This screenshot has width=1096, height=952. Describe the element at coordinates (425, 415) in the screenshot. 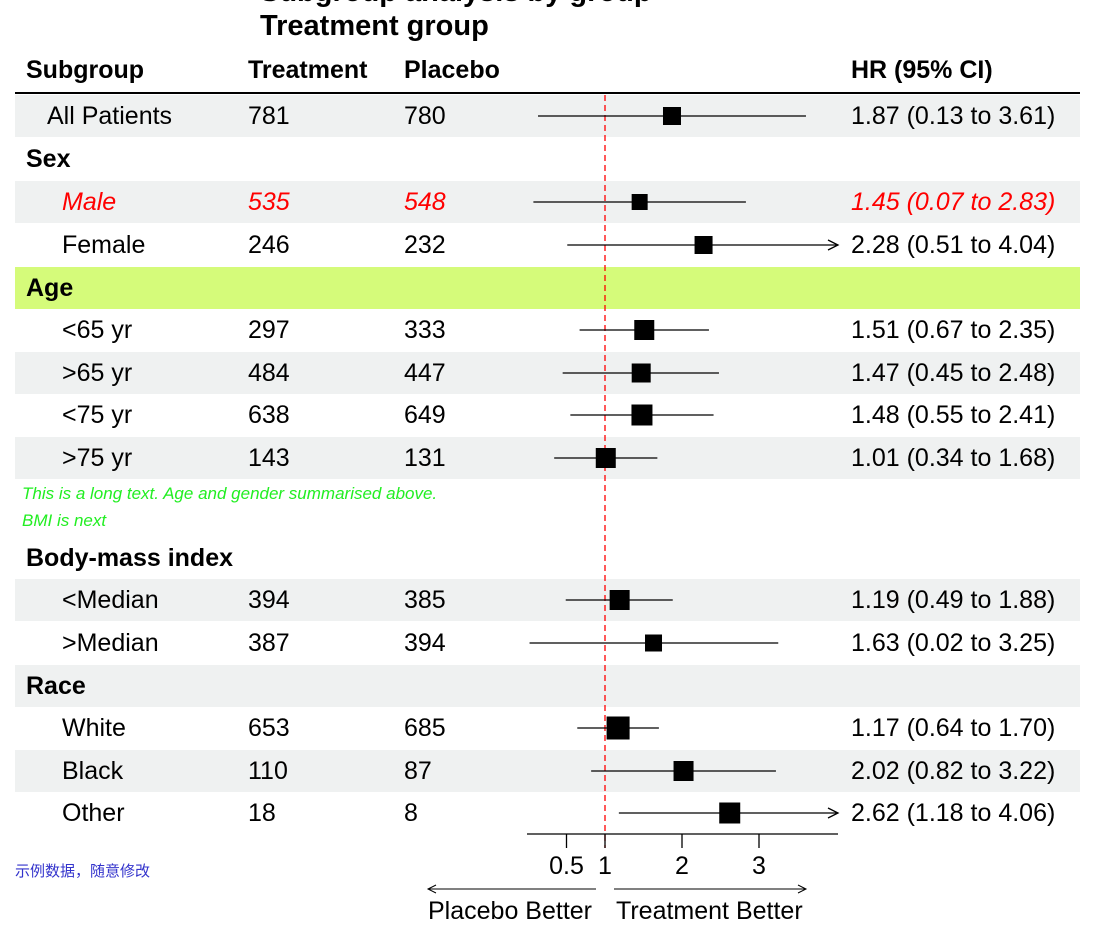

I see `placebo-count: 649` at that location.